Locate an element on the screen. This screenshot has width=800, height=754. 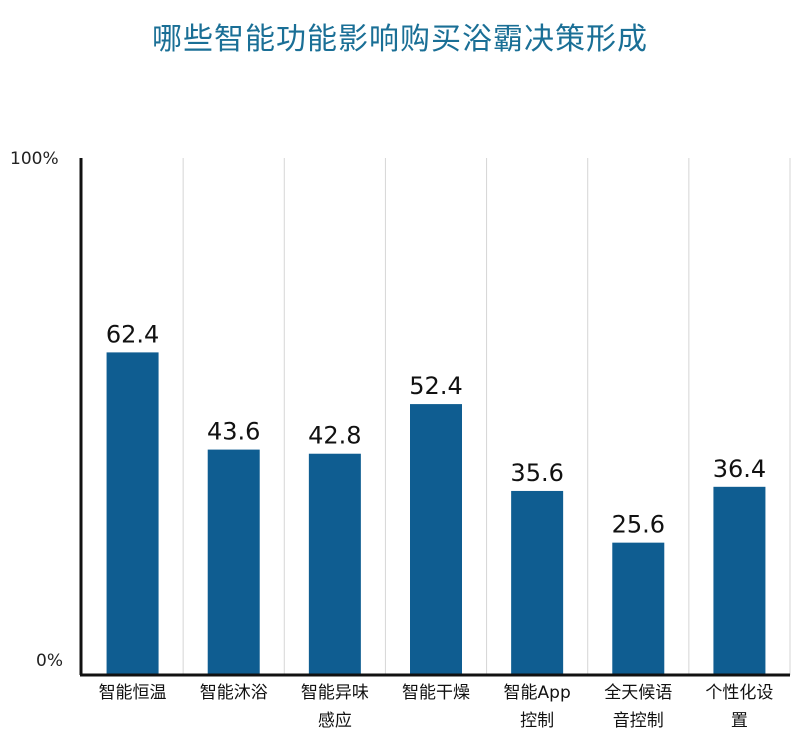
value-label: 25.6 is located at coordinates (638, 525).